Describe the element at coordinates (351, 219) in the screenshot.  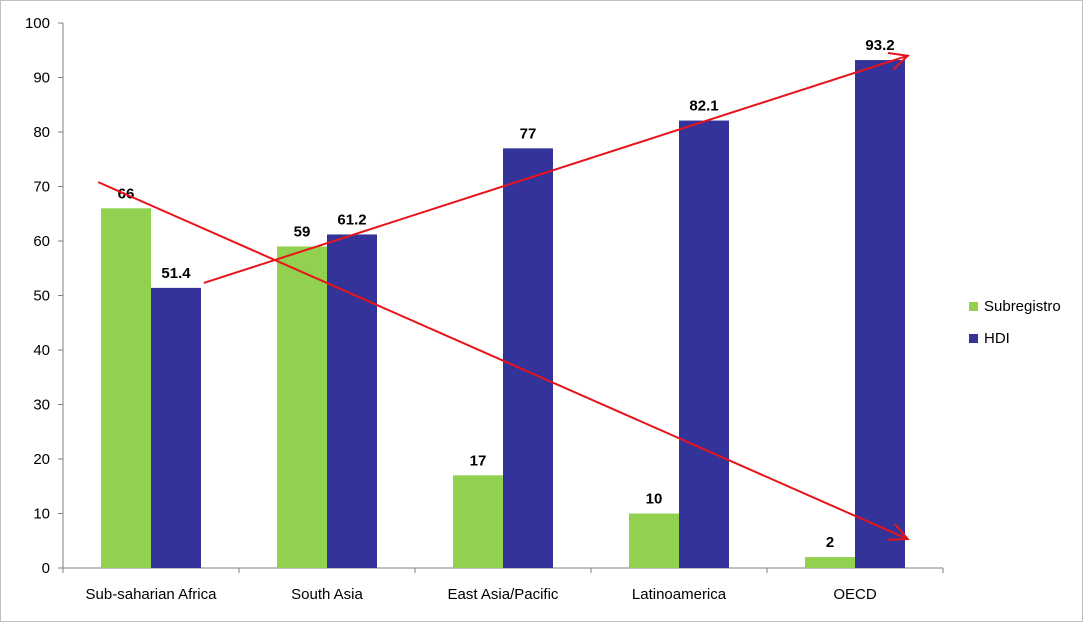
I see `data-label-hdi: 61.2` at that location.